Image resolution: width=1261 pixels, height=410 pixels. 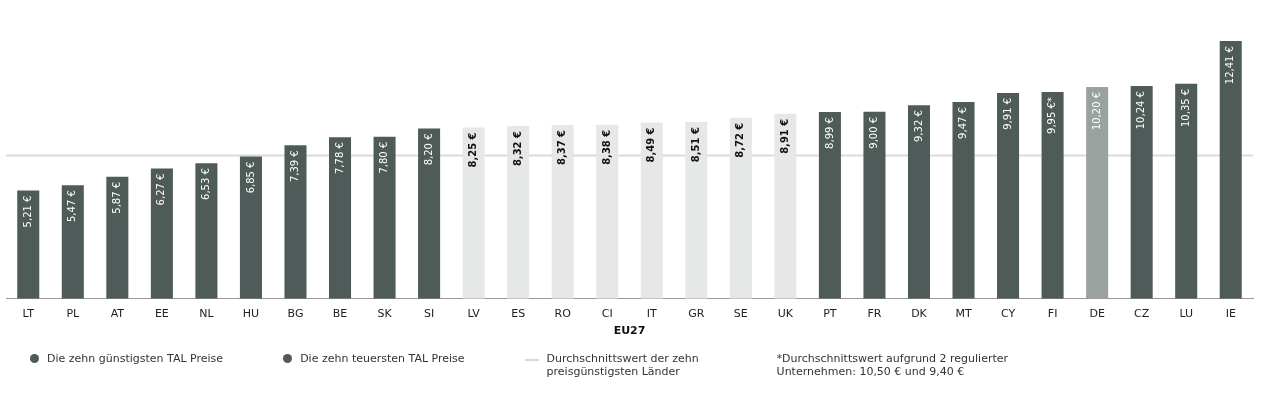 I want to click on x-tick-label: FR, so click(x=874, y=314).